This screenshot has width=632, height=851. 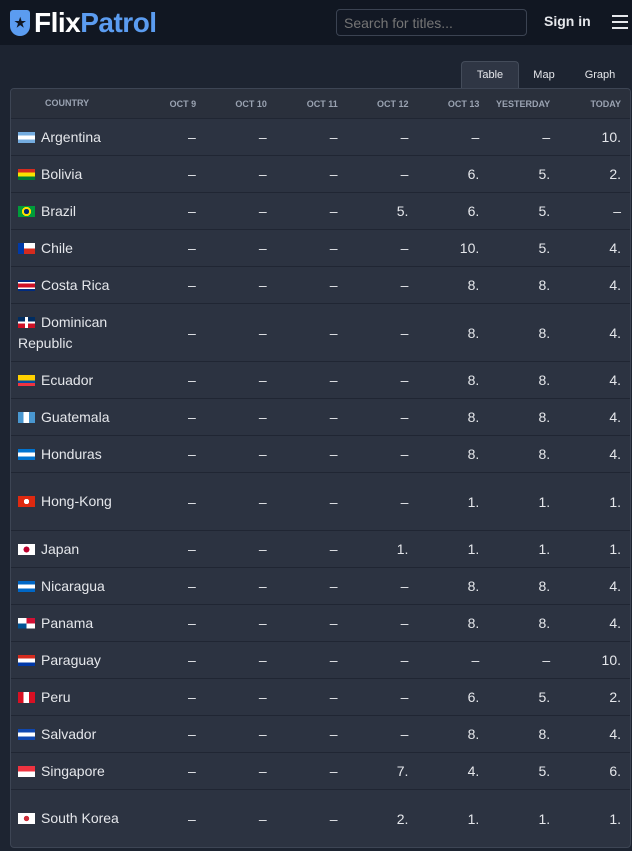 What do you see at coordinates (67, 379) in the screenshot?
I see `country-name: Ecuador` at bounding box center [67, 379].